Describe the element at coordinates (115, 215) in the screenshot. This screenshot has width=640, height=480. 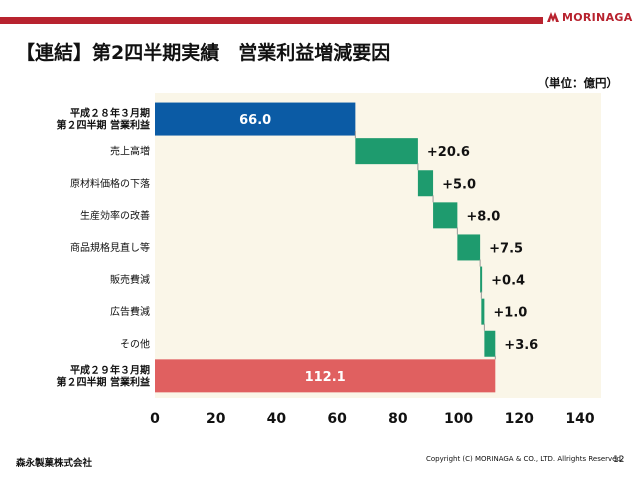
I see `category-label-3: 生産効率の改善` at that location.